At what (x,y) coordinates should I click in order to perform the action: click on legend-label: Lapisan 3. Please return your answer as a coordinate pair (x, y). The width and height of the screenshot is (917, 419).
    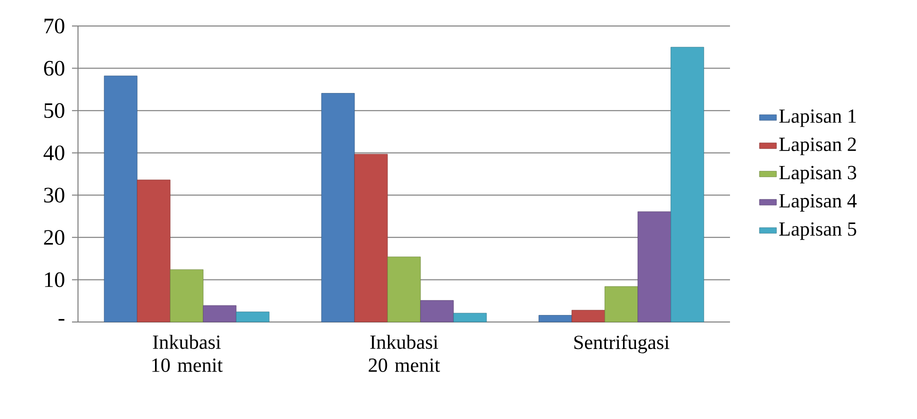
    Looking at the image, I should click on (817, 175).